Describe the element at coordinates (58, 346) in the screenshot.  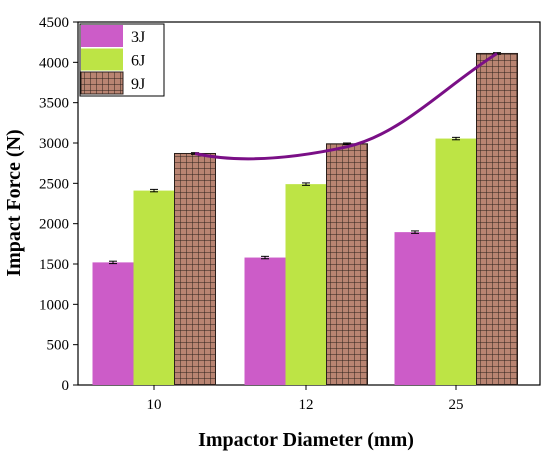
I see `y-tick-label: 500` at that location.